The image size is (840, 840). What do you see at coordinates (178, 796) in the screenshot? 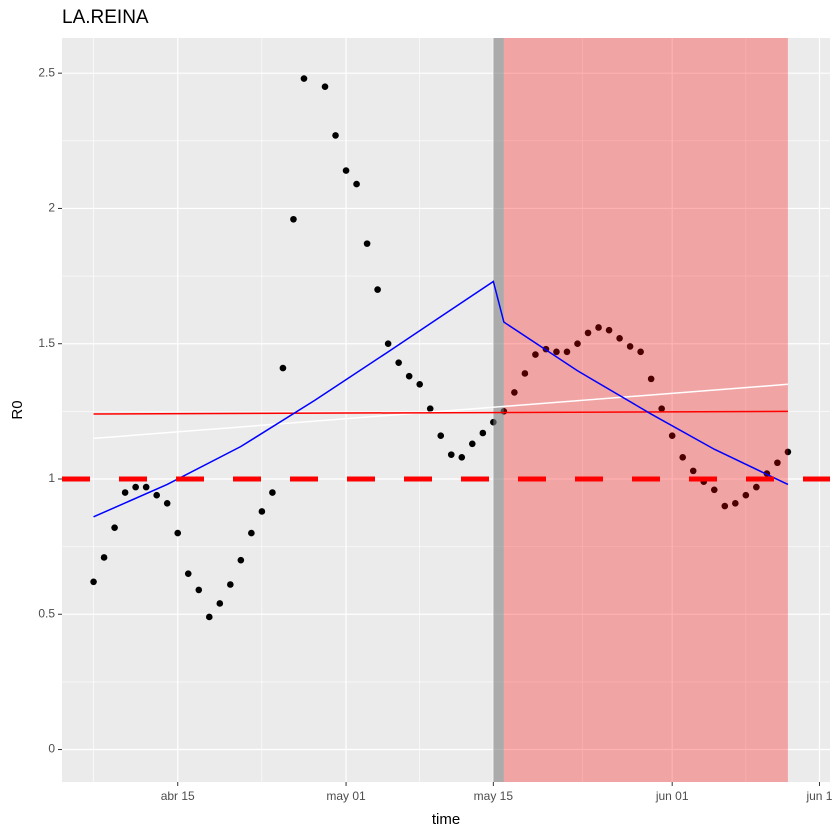
I see `x-tick-label: abr 15` at bounding box center [178, 796].